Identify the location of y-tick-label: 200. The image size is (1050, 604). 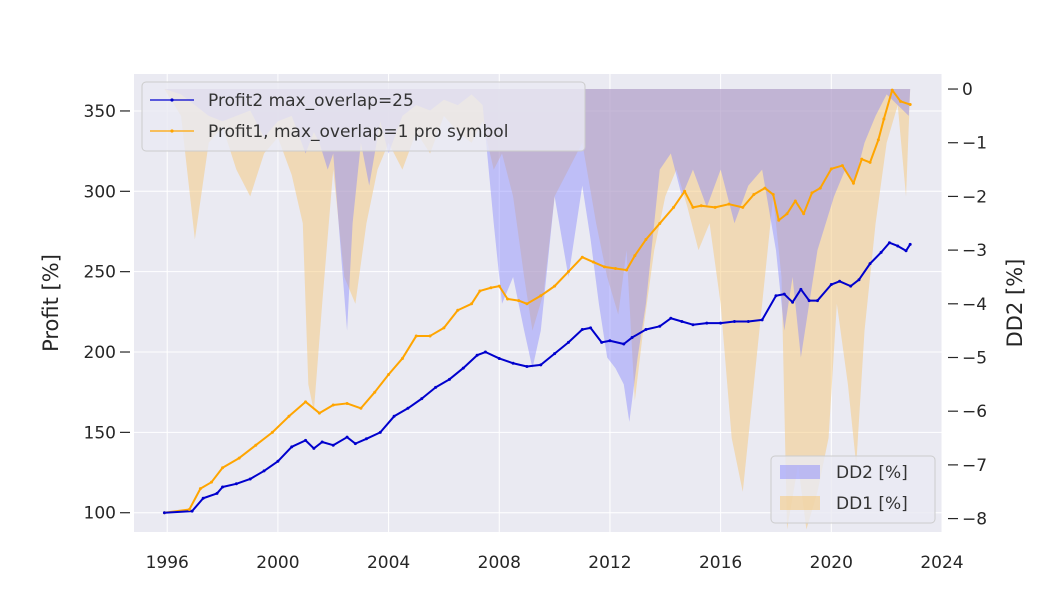
(100, 353).